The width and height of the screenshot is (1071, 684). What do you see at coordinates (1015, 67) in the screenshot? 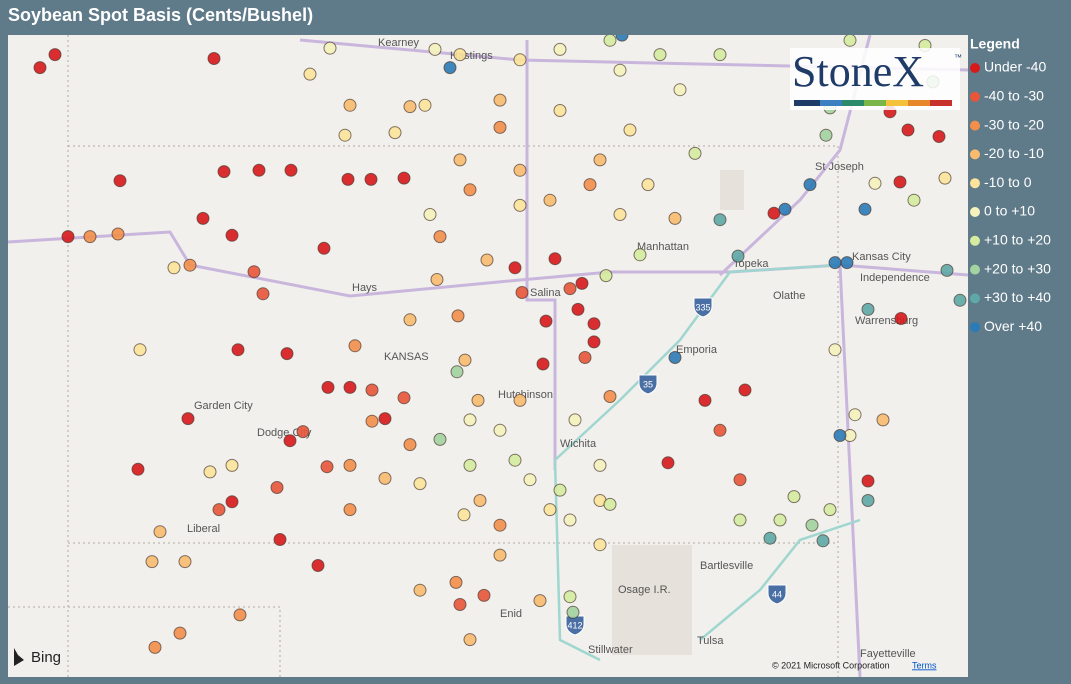
I see `legend-label: Under -40` at bounding box center [1015, 67].